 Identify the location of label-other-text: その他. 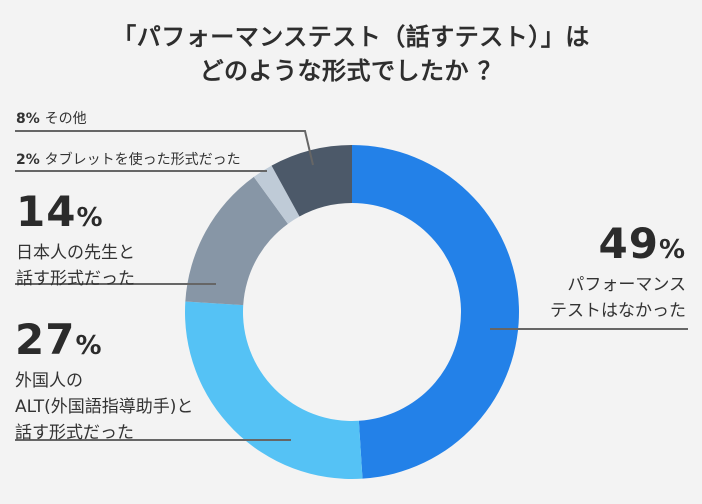
(65, 119).